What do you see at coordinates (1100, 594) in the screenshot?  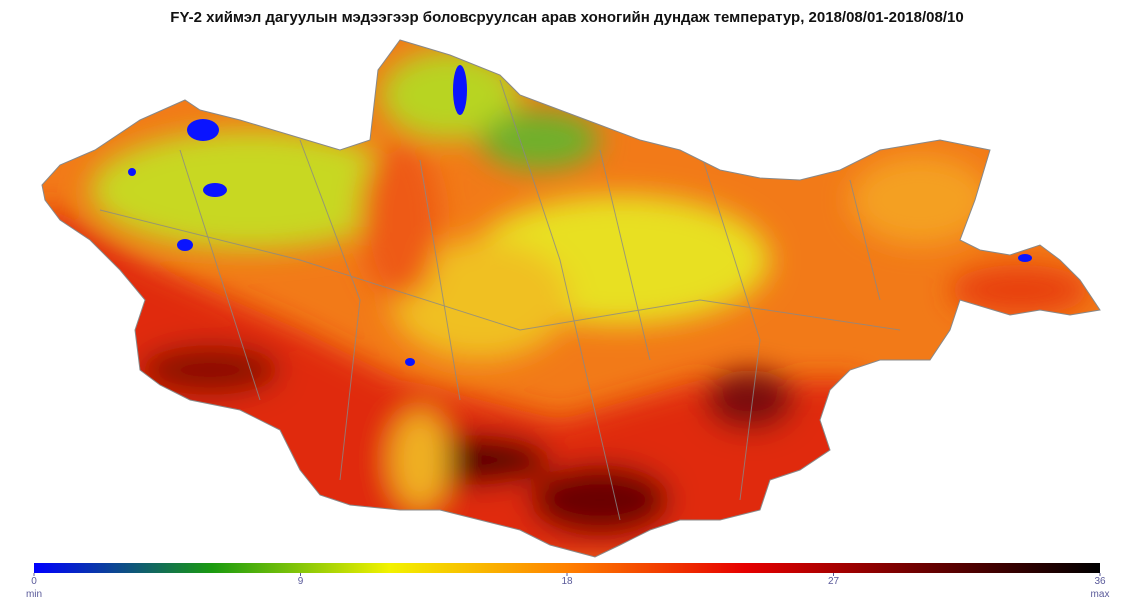 I see `max-label: max` at bounding box center [1100, 594].